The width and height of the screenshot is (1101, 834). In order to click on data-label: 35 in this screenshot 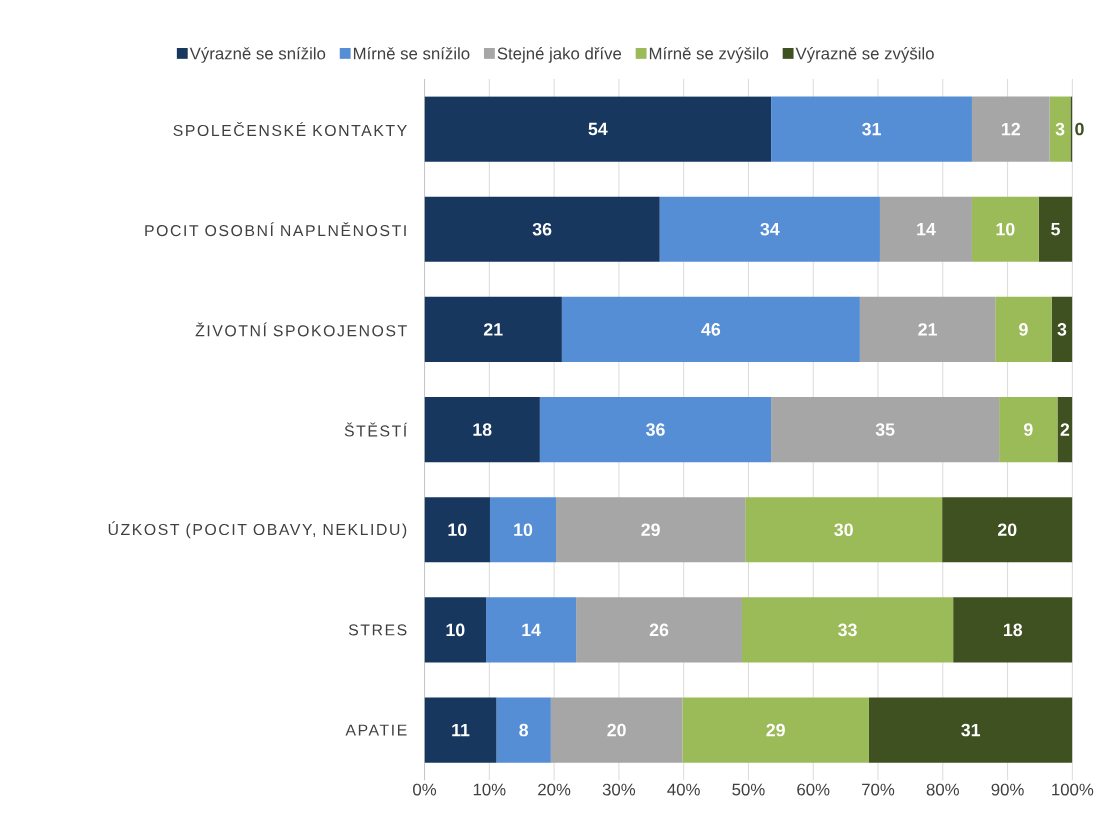, I will do `click(885, 429)`.